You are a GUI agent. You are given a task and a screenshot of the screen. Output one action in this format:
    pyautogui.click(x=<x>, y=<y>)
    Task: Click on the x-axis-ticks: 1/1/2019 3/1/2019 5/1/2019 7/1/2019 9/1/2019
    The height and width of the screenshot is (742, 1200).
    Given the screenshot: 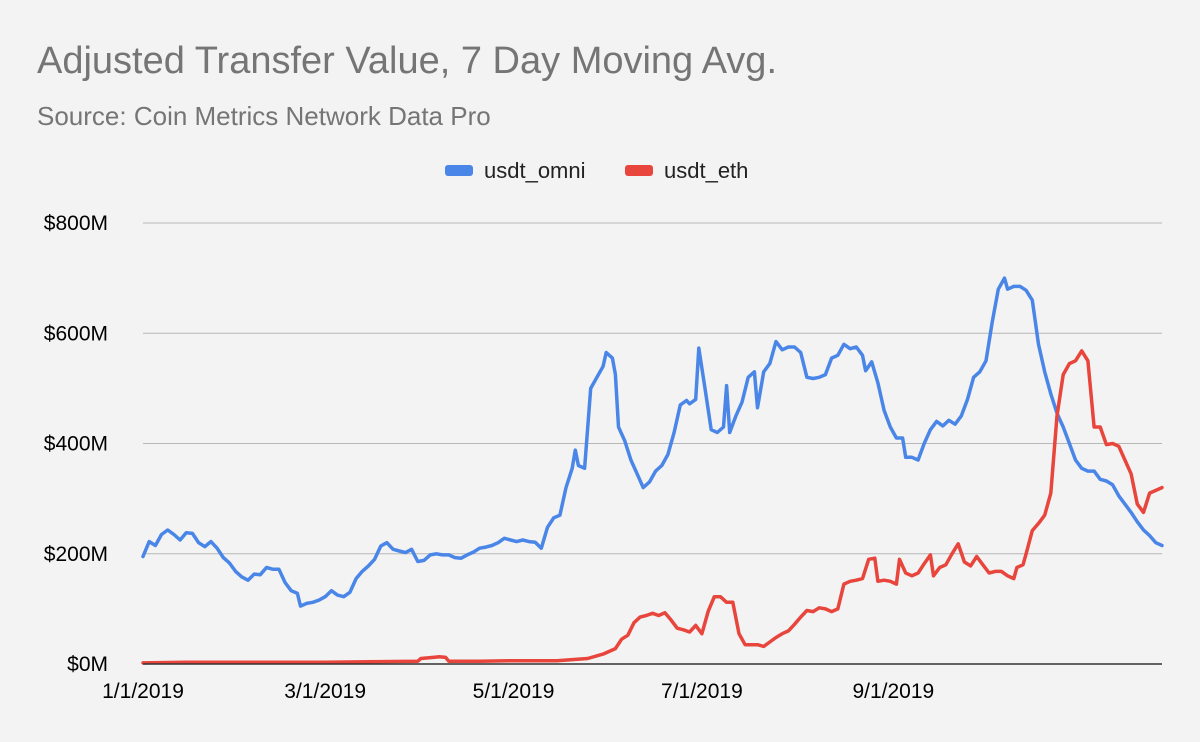 What is the action you would take?
    pyautogui.click(x=518, y=691)
    